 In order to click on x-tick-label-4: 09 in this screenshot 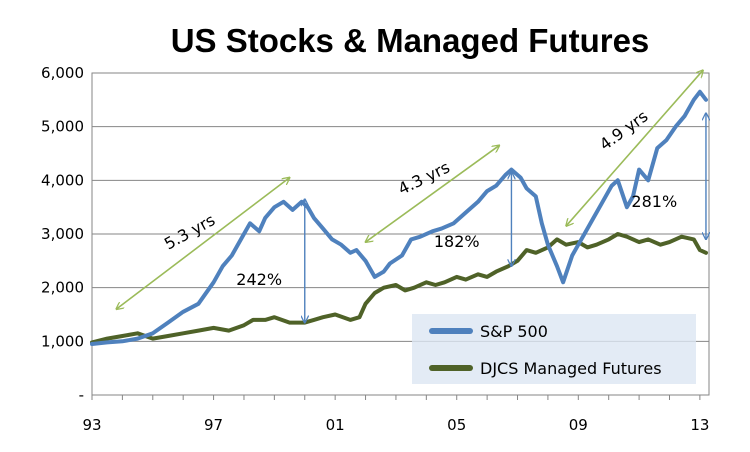, I will do `click(578, 425)`.